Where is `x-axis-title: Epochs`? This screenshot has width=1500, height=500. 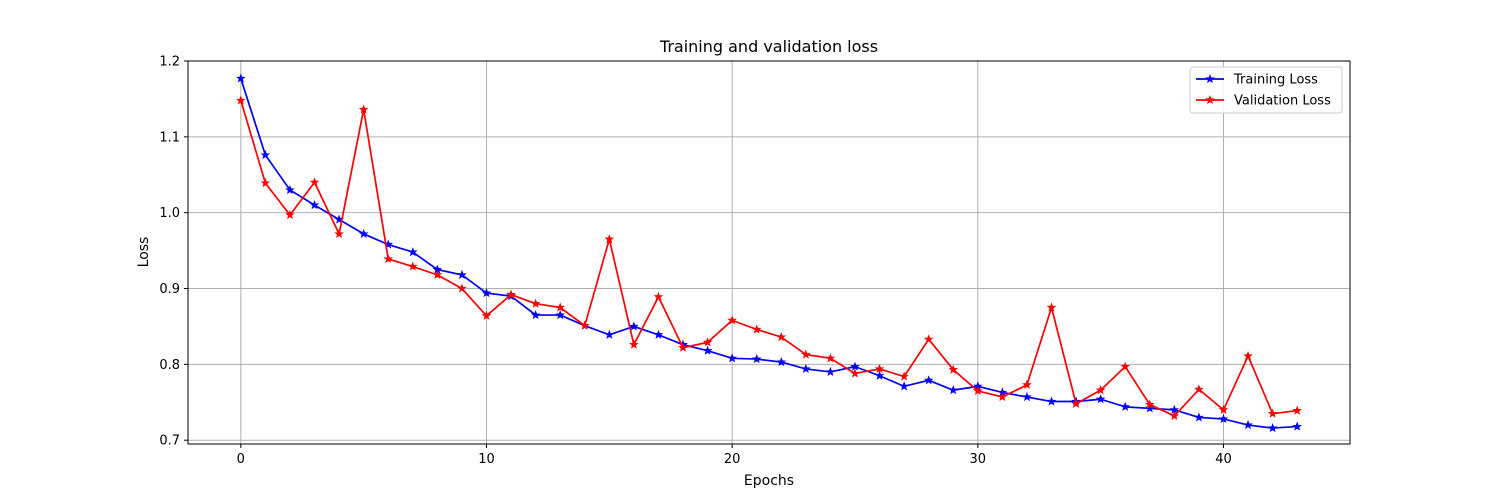 x-axis-title: Epochs is located at coordinates (769, 481).